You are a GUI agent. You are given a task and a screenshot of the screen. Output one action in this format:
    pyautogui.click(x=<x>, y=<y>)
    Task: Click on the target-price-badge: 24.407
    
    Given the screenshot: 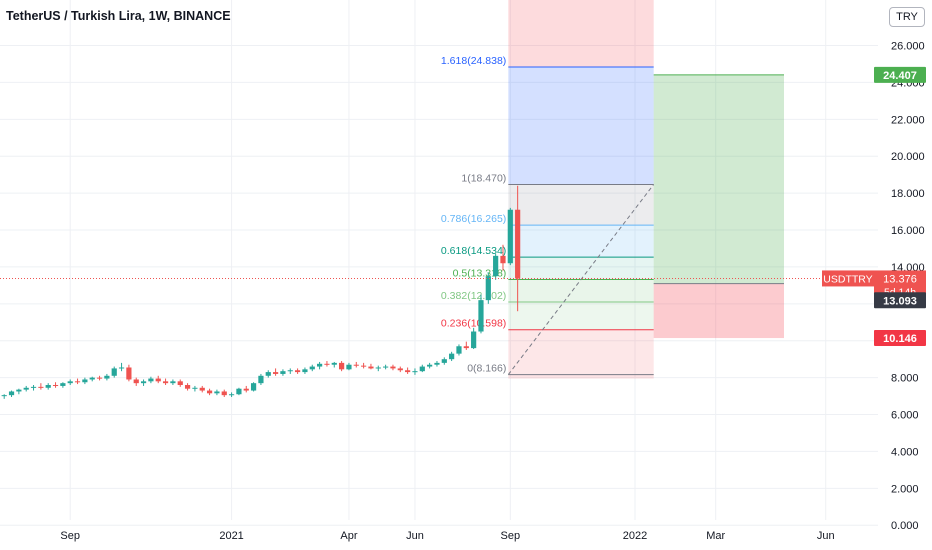 What is the action you would take?
    pyautogui.click(x=900, y=76)
    